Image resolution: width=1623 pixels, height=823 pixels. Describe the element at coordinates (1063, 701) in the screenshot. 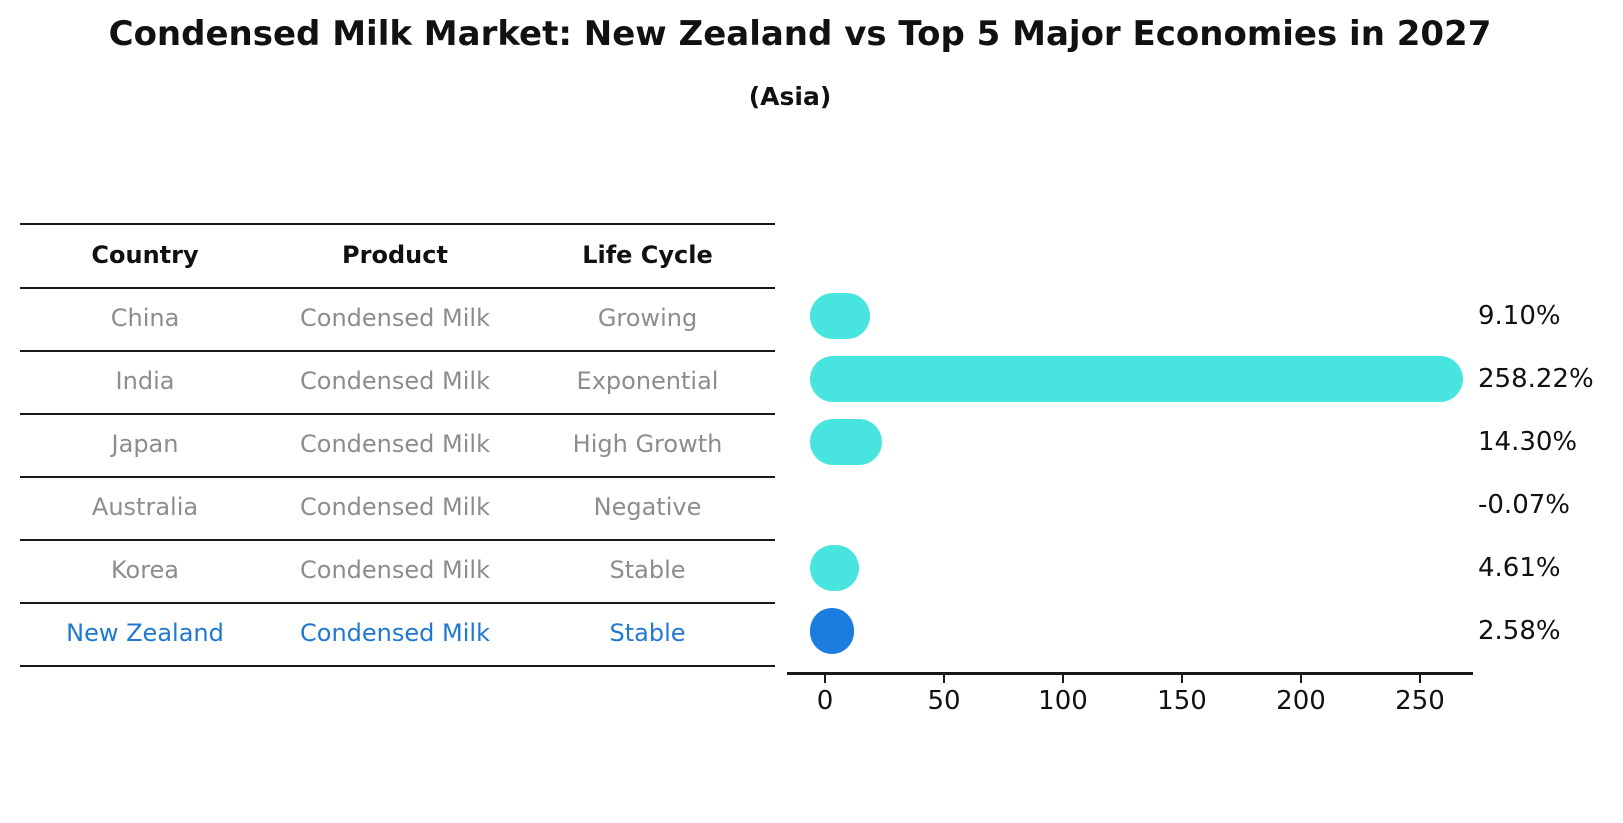

I see `x-axis-tick-label: 100` at that location.